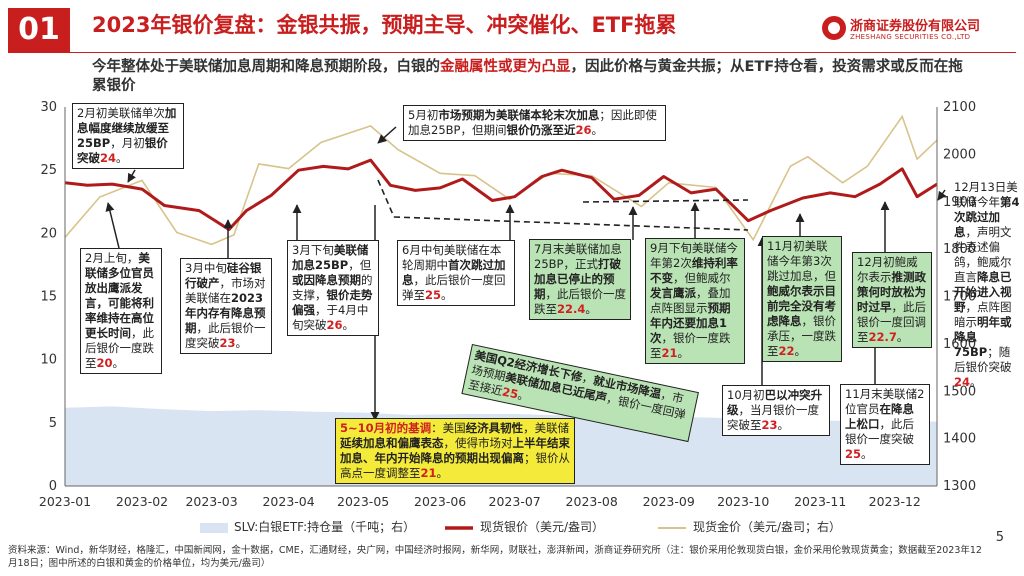 The height and width of the screenshot is (576, 1024). Describe the element at coordinates (959, 107) in the screenshot. I see `y-tick-right-label: 2100` at that location.